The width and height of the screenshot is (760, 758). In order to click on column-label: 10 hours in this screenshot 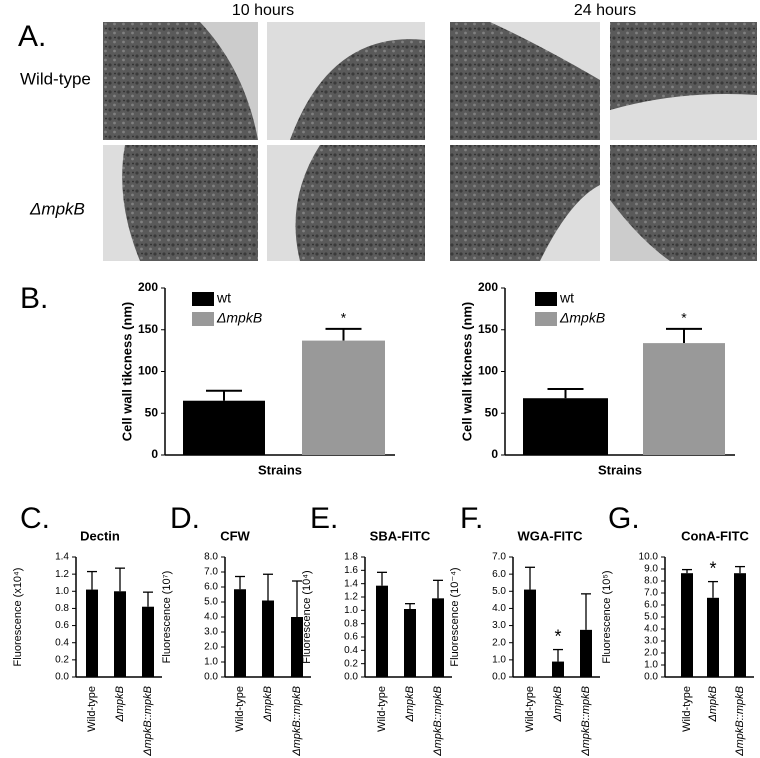, I will do `click(263, 10)`.